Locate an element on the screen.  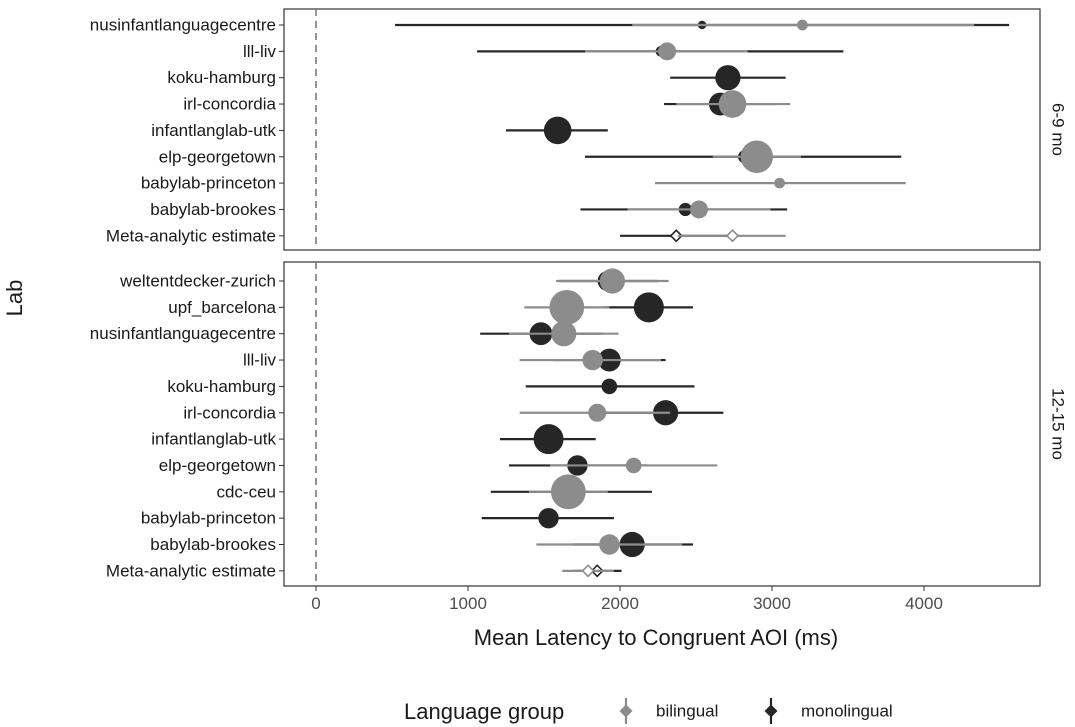
lab-row: weltentdecker-zurich is located at coordinates (394, 281).